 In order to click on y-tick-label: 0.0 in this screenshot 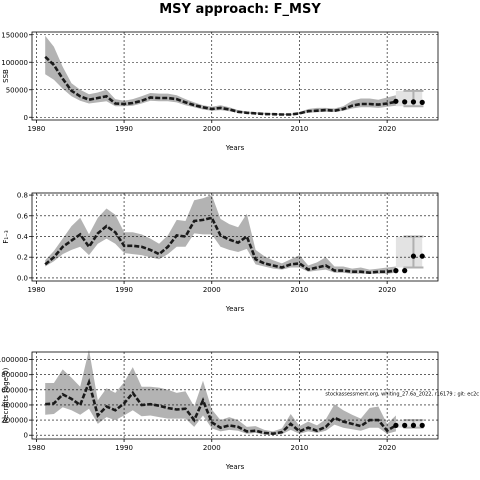, I will do `click(22, 278)`.